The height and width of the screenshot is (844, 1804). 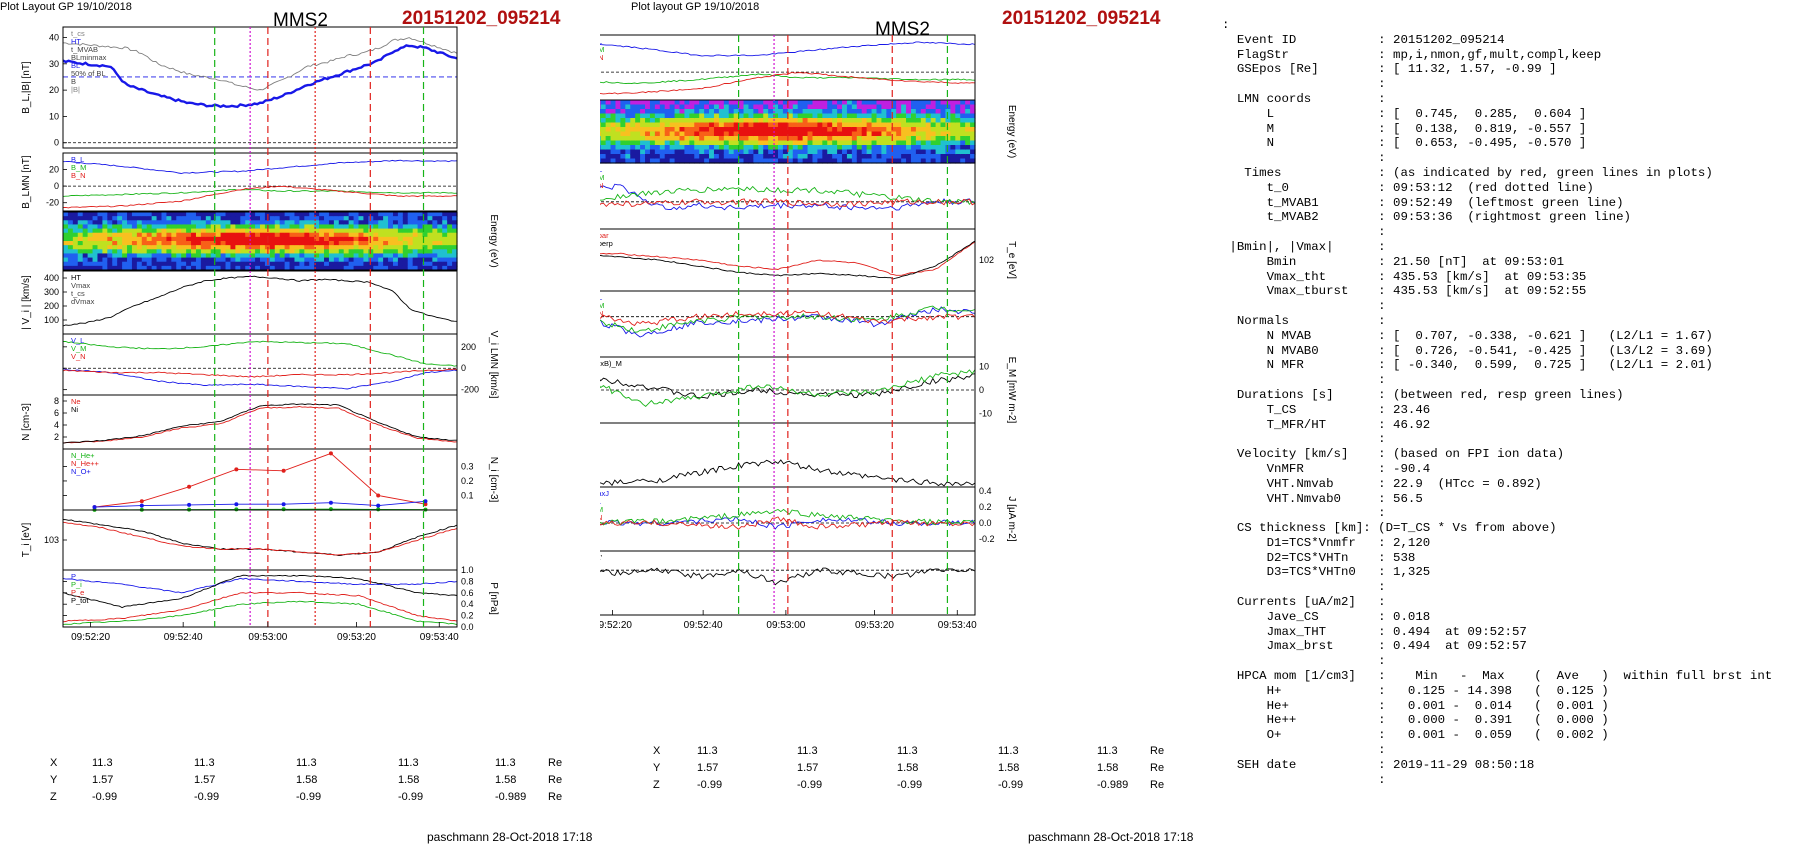 What do you see at coordinates (207, 797) in the screenshot?
I see `position-value: -0.99` at bounding box center [207, 797].